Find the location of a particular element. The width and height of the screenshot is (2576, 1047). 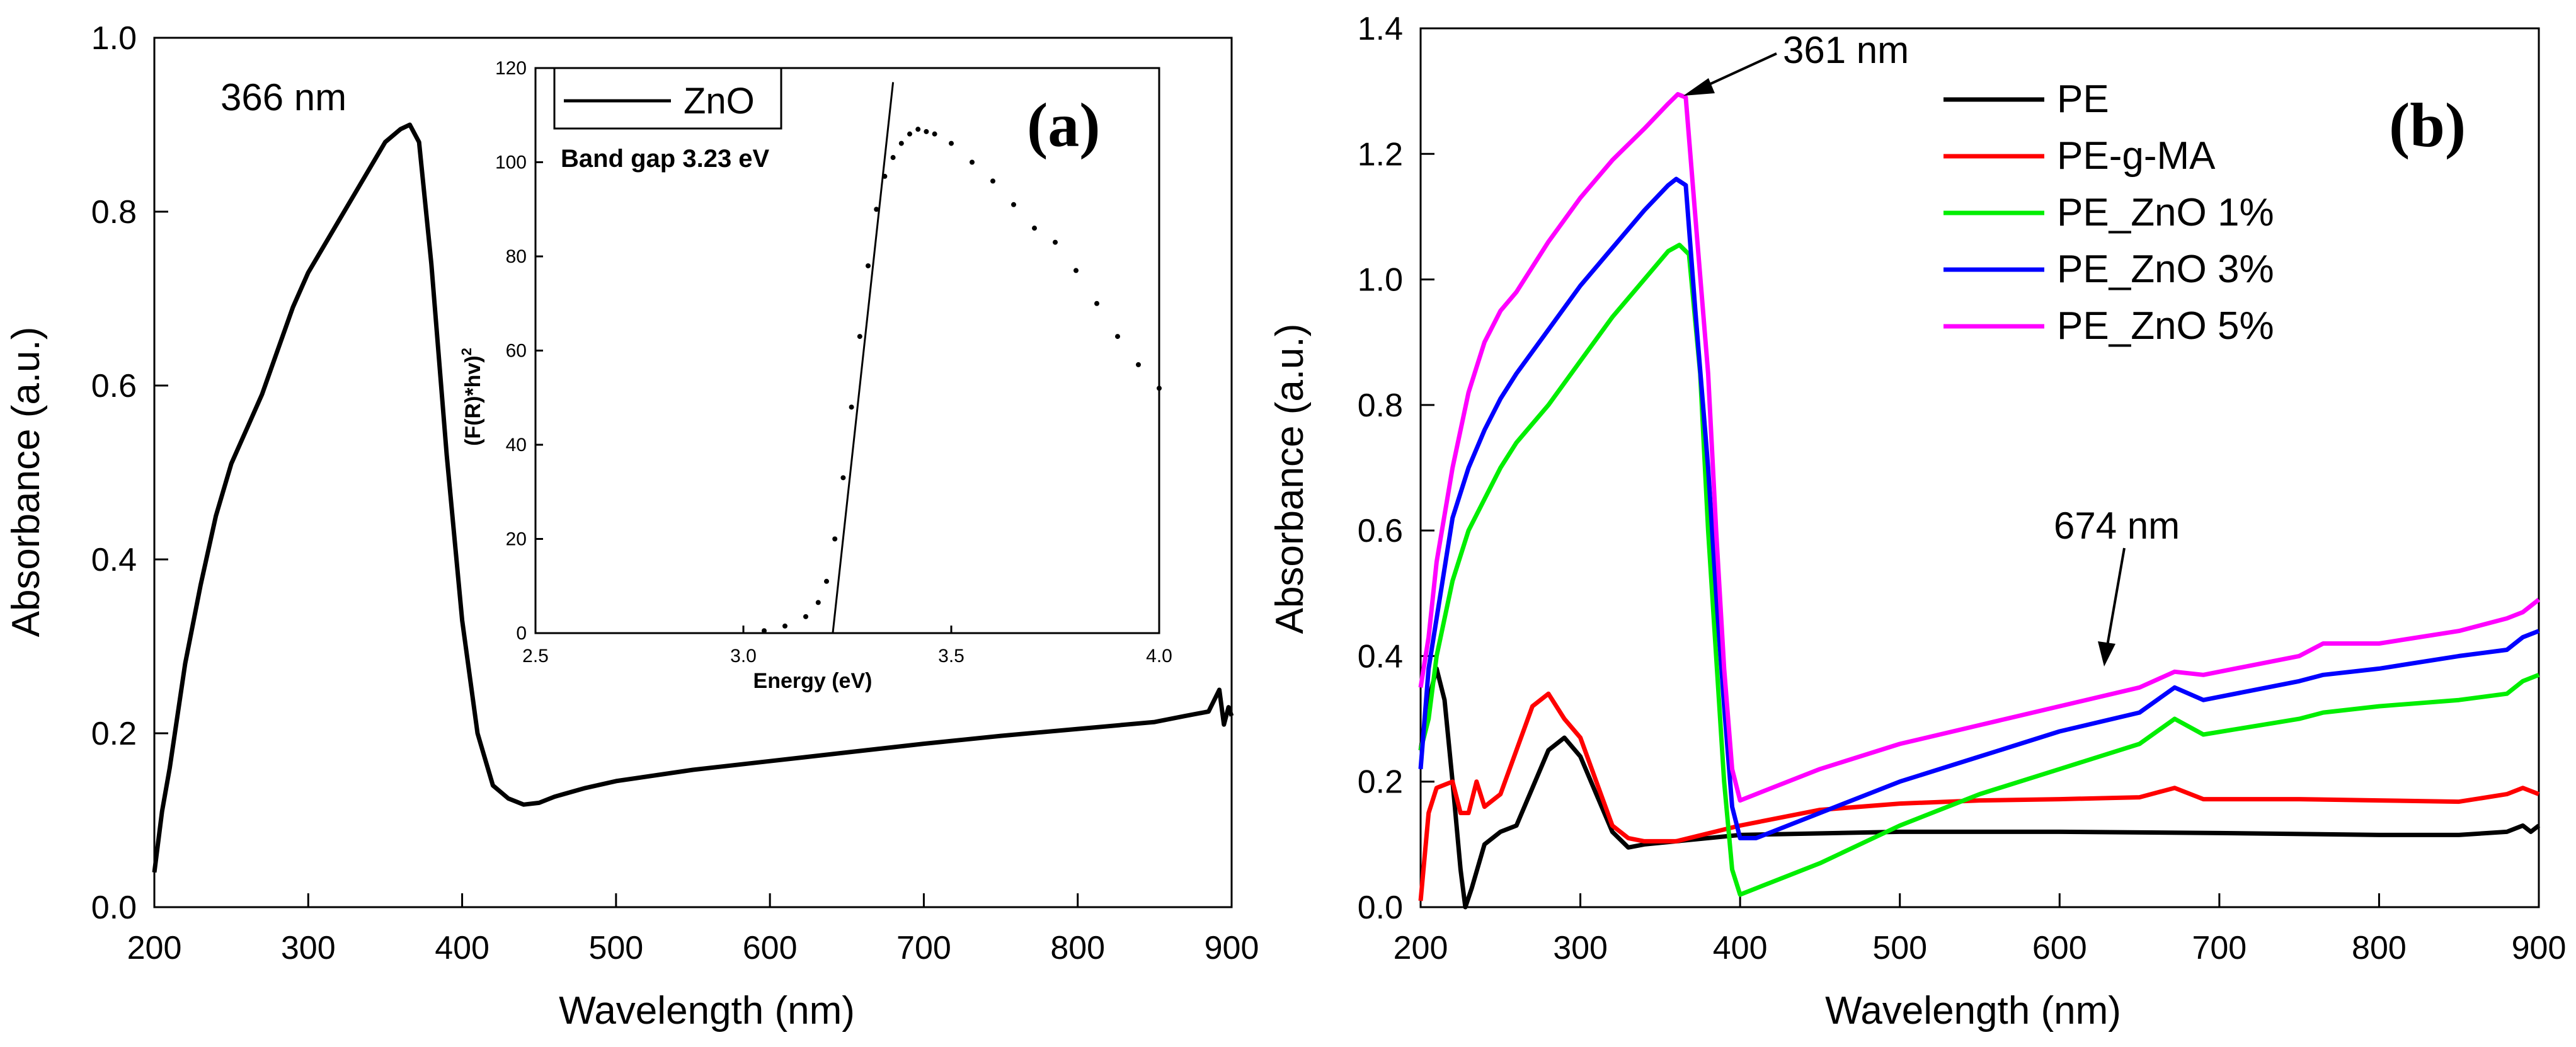

panel-a-x-tick-label: 500 is located at coordinates (615, 948).